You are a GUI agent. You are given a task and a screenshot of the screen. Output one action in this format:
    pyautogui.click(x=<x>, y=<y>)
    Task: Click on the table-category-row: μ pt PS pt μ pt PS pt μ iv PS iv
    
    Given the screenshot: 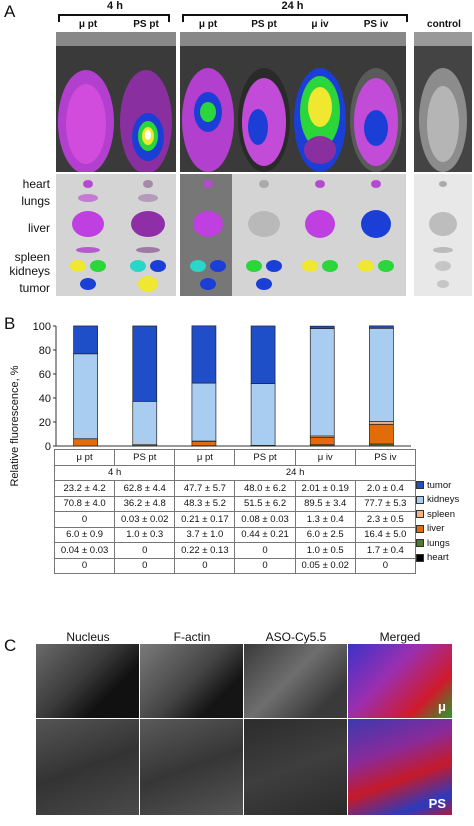 What is the action you would take?
    pyautogui.click(x=234, y=457)
    